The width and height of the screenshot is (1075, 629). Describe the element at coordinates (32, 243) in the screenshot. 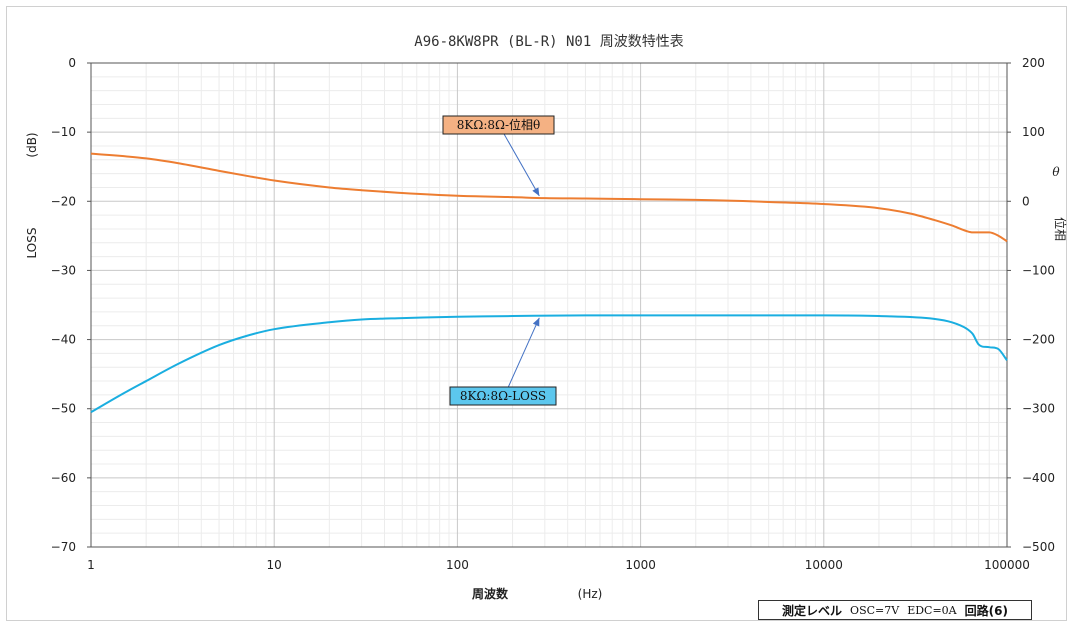

I see `y-left-label: LOSS` at that location.